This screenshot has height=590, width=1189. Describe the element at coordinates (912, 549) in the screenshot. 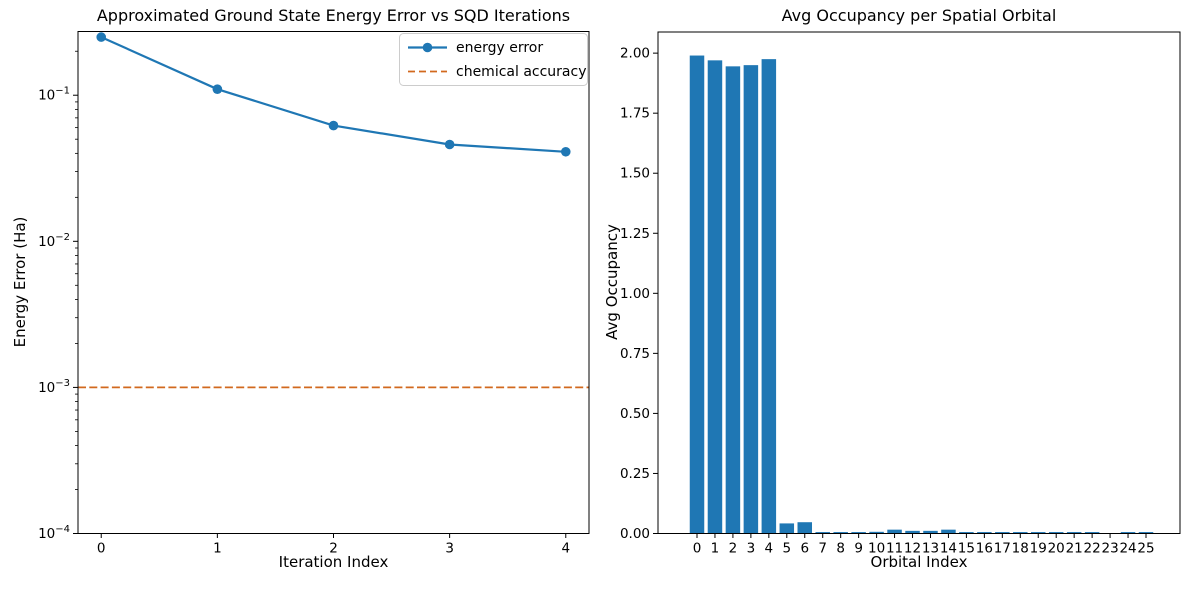

I see `x-tick-label: 12` at that location.